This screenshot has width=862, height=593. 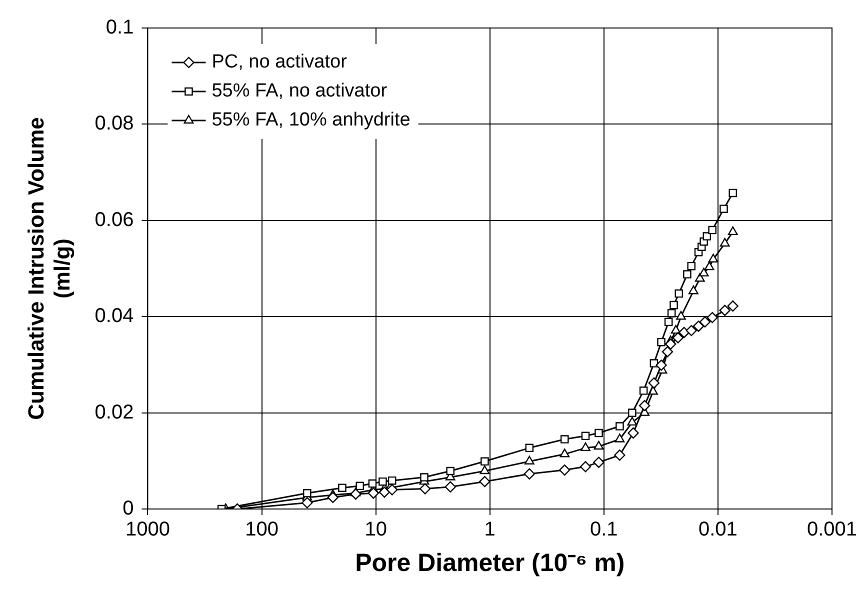 I want to click on legend-label: 55% FA, no activator, so click(x=300, y=91).